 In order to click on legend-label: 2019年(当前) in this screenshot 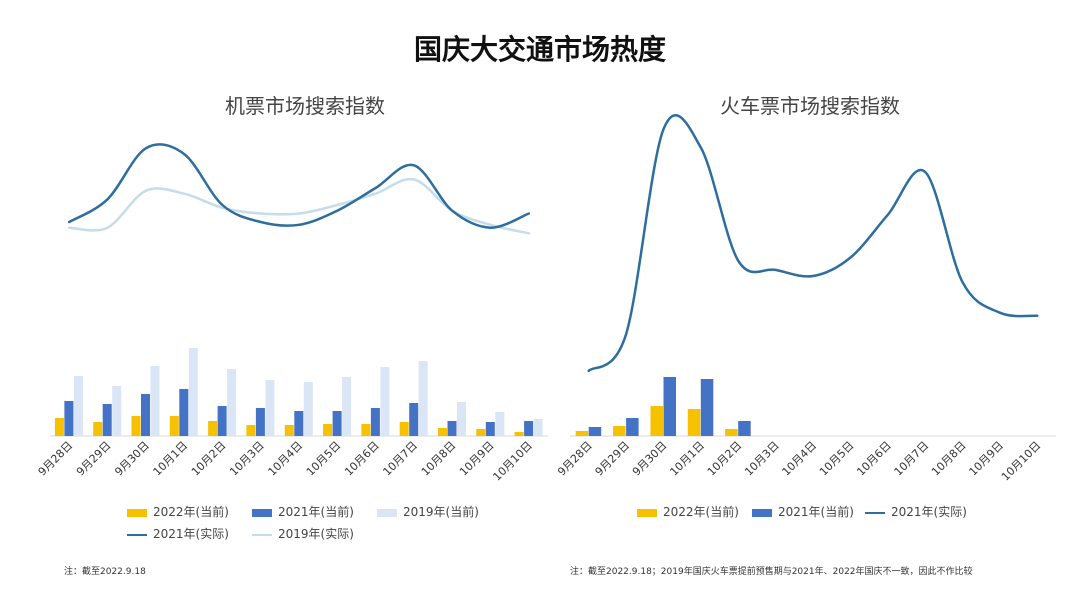, I will do `click(441, 512)`.